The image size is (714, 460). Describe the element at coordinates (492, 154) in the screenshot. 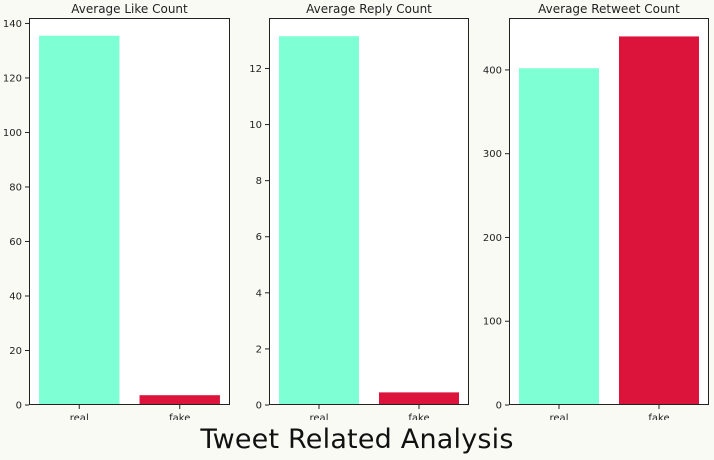

I see `y-tick-label: 300` at that location.